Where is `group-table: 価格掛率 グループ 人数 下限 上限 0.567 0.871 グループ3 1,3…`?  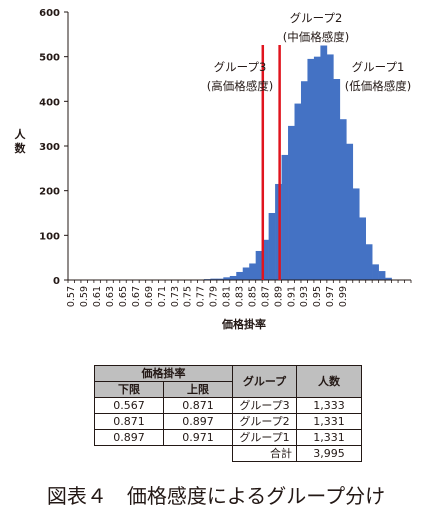 group-table: 価格掛率 グループ 人数 下限 上限 0.567 0.871 グループ3 1,3… is located at coordinates (228, 413).